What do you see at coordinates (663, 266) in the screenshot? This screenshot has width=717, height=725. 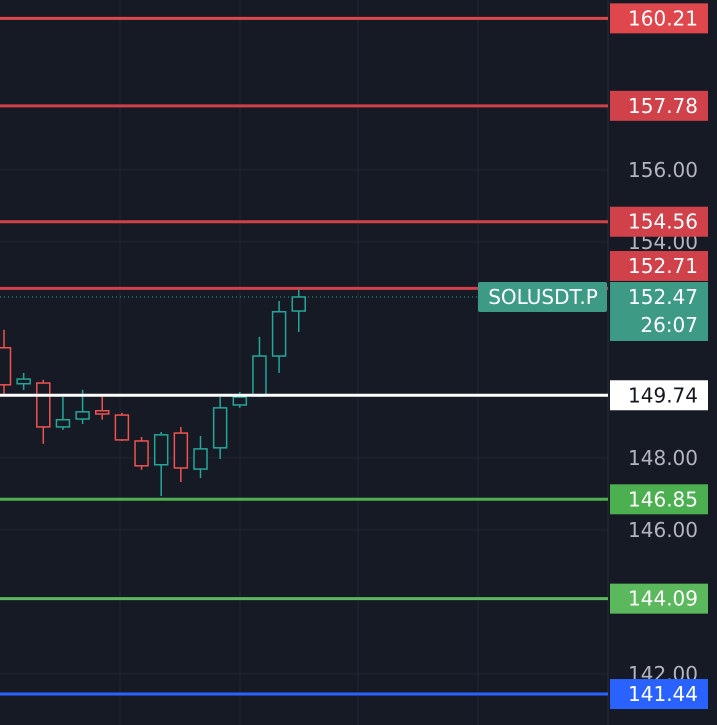 I see `price-line-label: 152.71` at bounding box center [663, 266].